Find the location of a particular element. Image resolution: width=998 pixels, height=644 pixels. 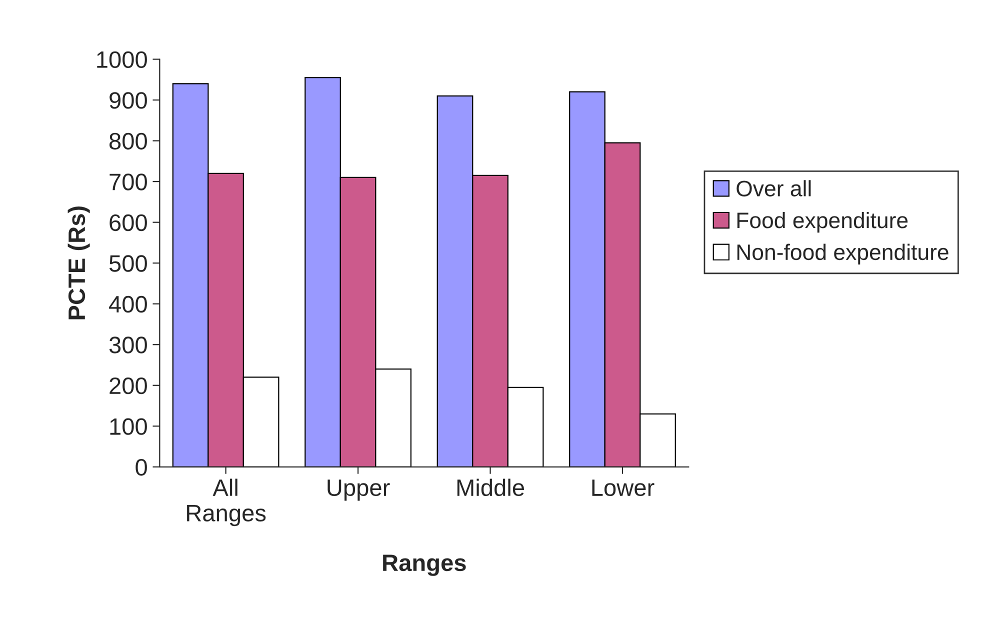

legend-label: Non-food expenditure is located at coordinates (842, 254).